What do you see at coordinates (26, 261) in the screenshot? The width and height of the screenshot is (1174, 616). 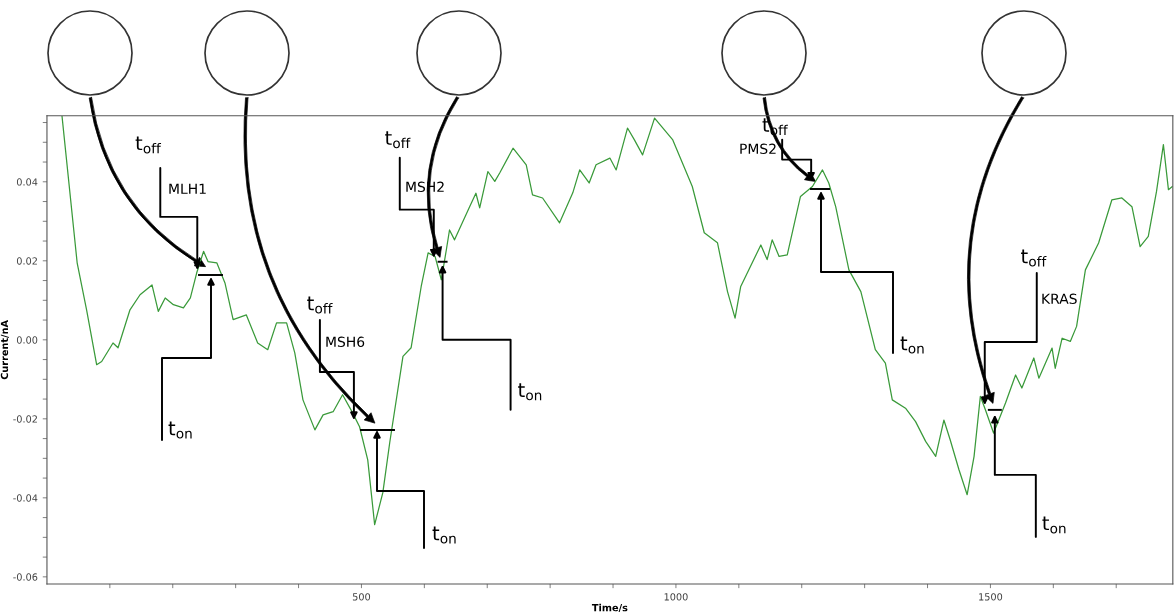 I see `y-tick-label: 0.02` at bounding box center [26, 261].